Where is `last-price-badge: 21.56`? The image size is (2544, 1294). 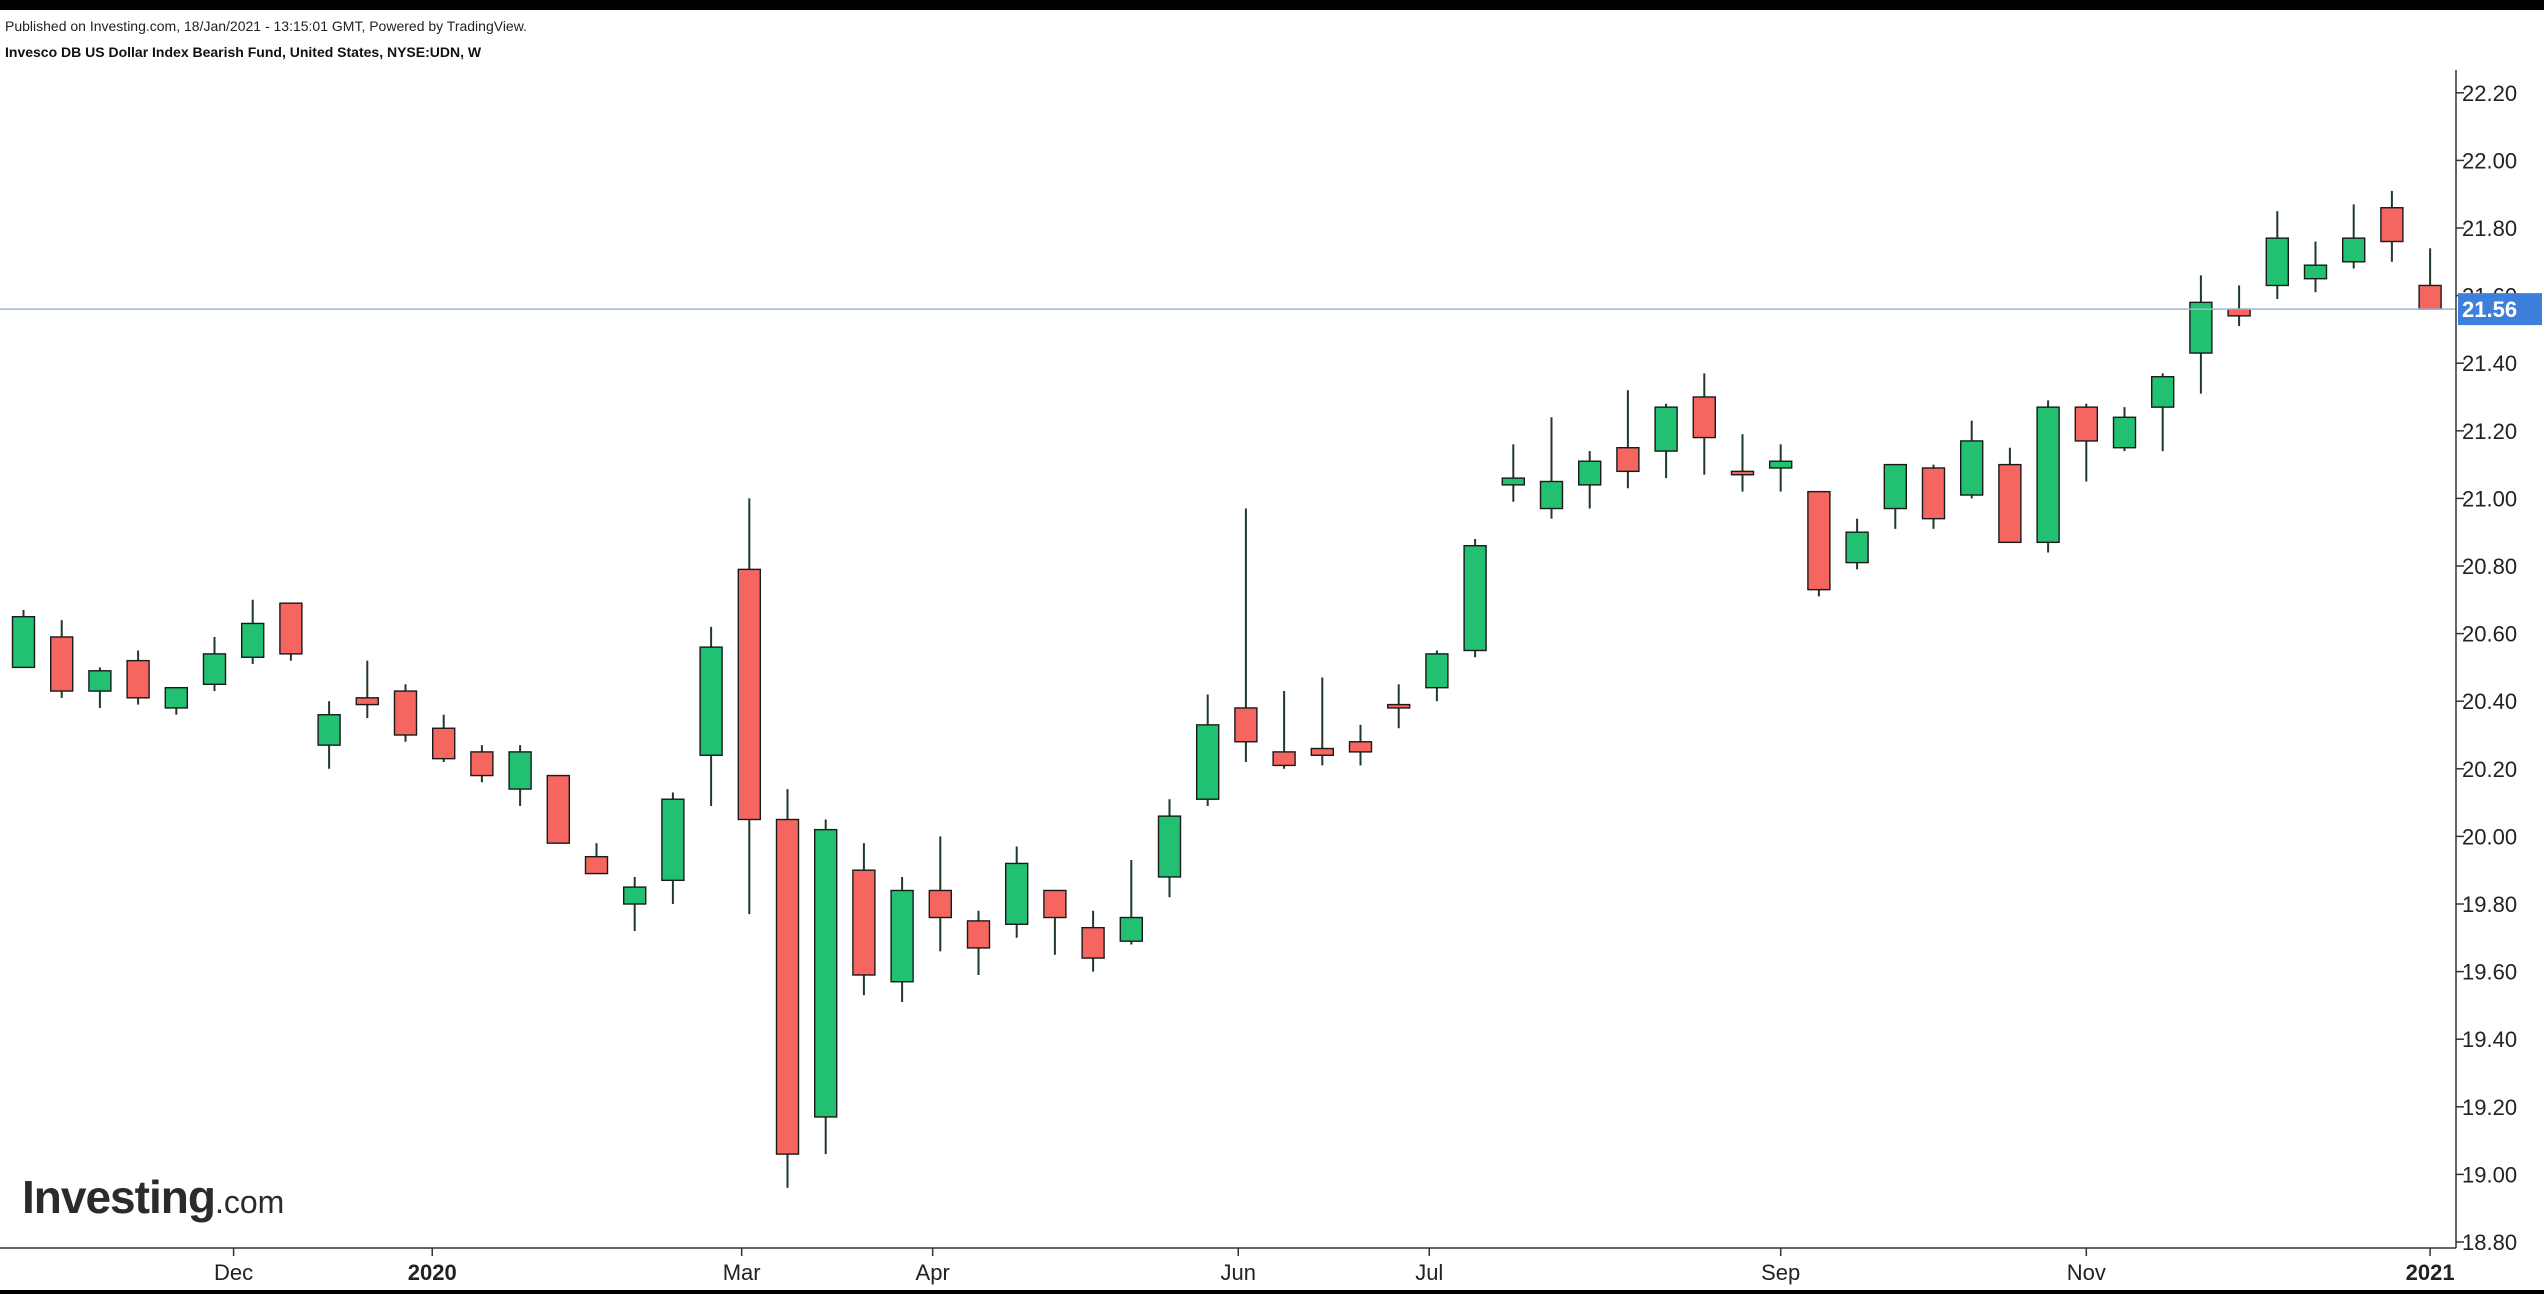
last-price-badge: 21.56 is located at coordinates (2500, 309).